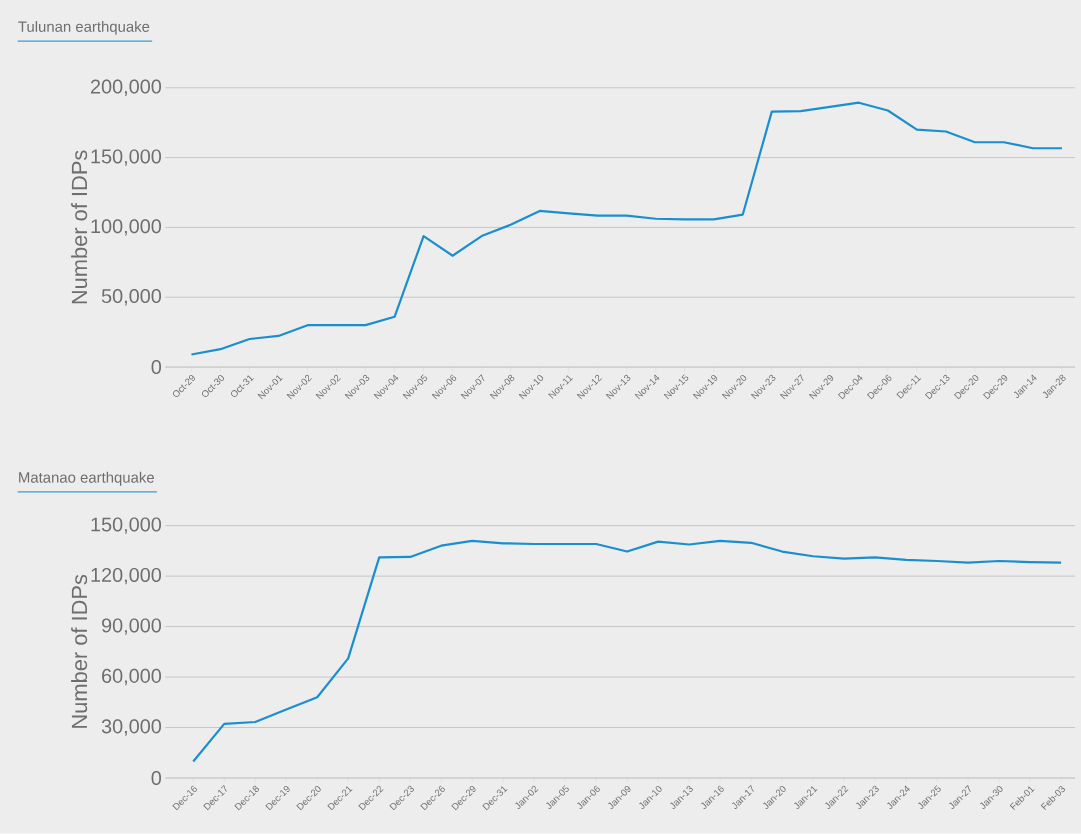 This screenshot has width=1081, height=834. What do you see at coordinates (84, 28) in the screenshot?
I see `chart-title: Tulunan earthquake` at bounding box center [84, 28].